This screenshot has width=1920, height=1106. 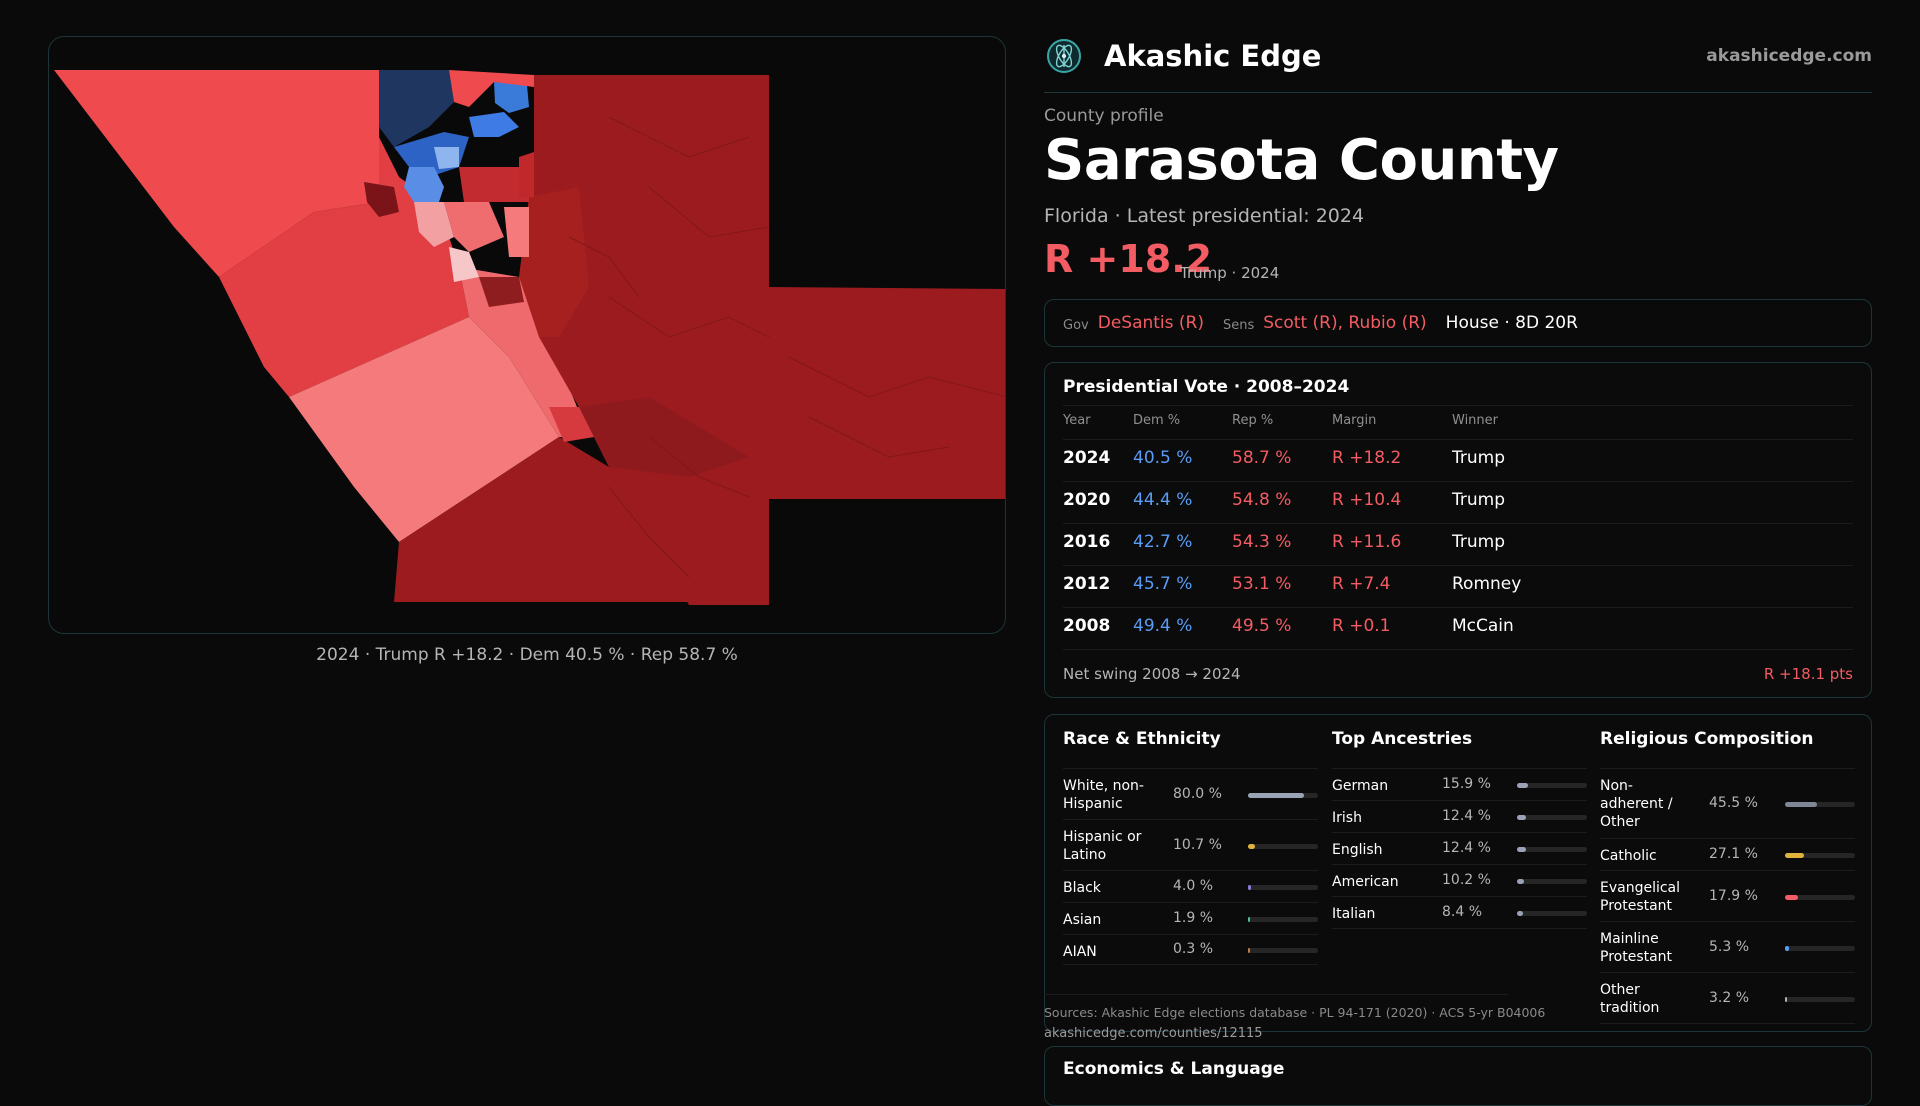 What do you see at coordinates (1733, 854) in the screenshot?
I see `item-value: 27.1 %` at bounding box center [1733, 854].